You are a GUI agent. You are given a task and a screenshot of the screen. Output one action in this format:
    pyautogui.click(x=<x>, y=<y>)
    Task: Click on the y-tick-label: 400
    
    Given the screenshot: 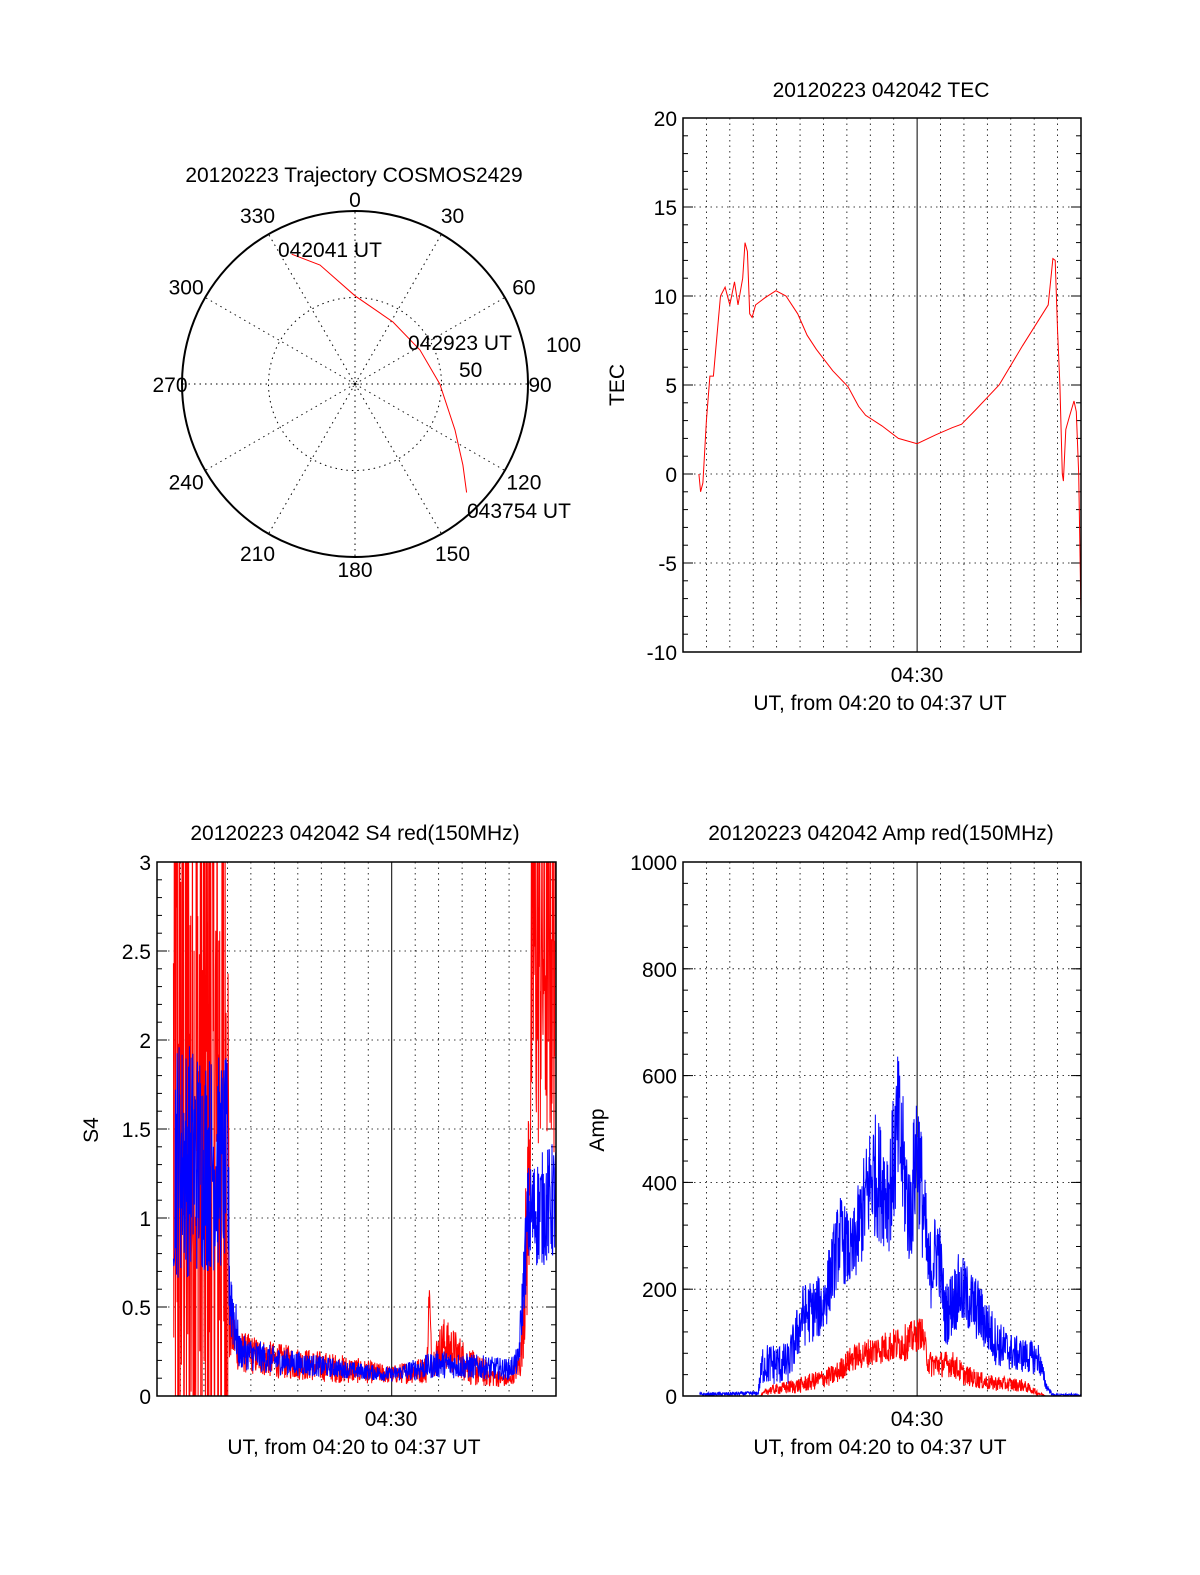 What is the action you would take?
    pyautogui.click(x=659, y=1183)
    